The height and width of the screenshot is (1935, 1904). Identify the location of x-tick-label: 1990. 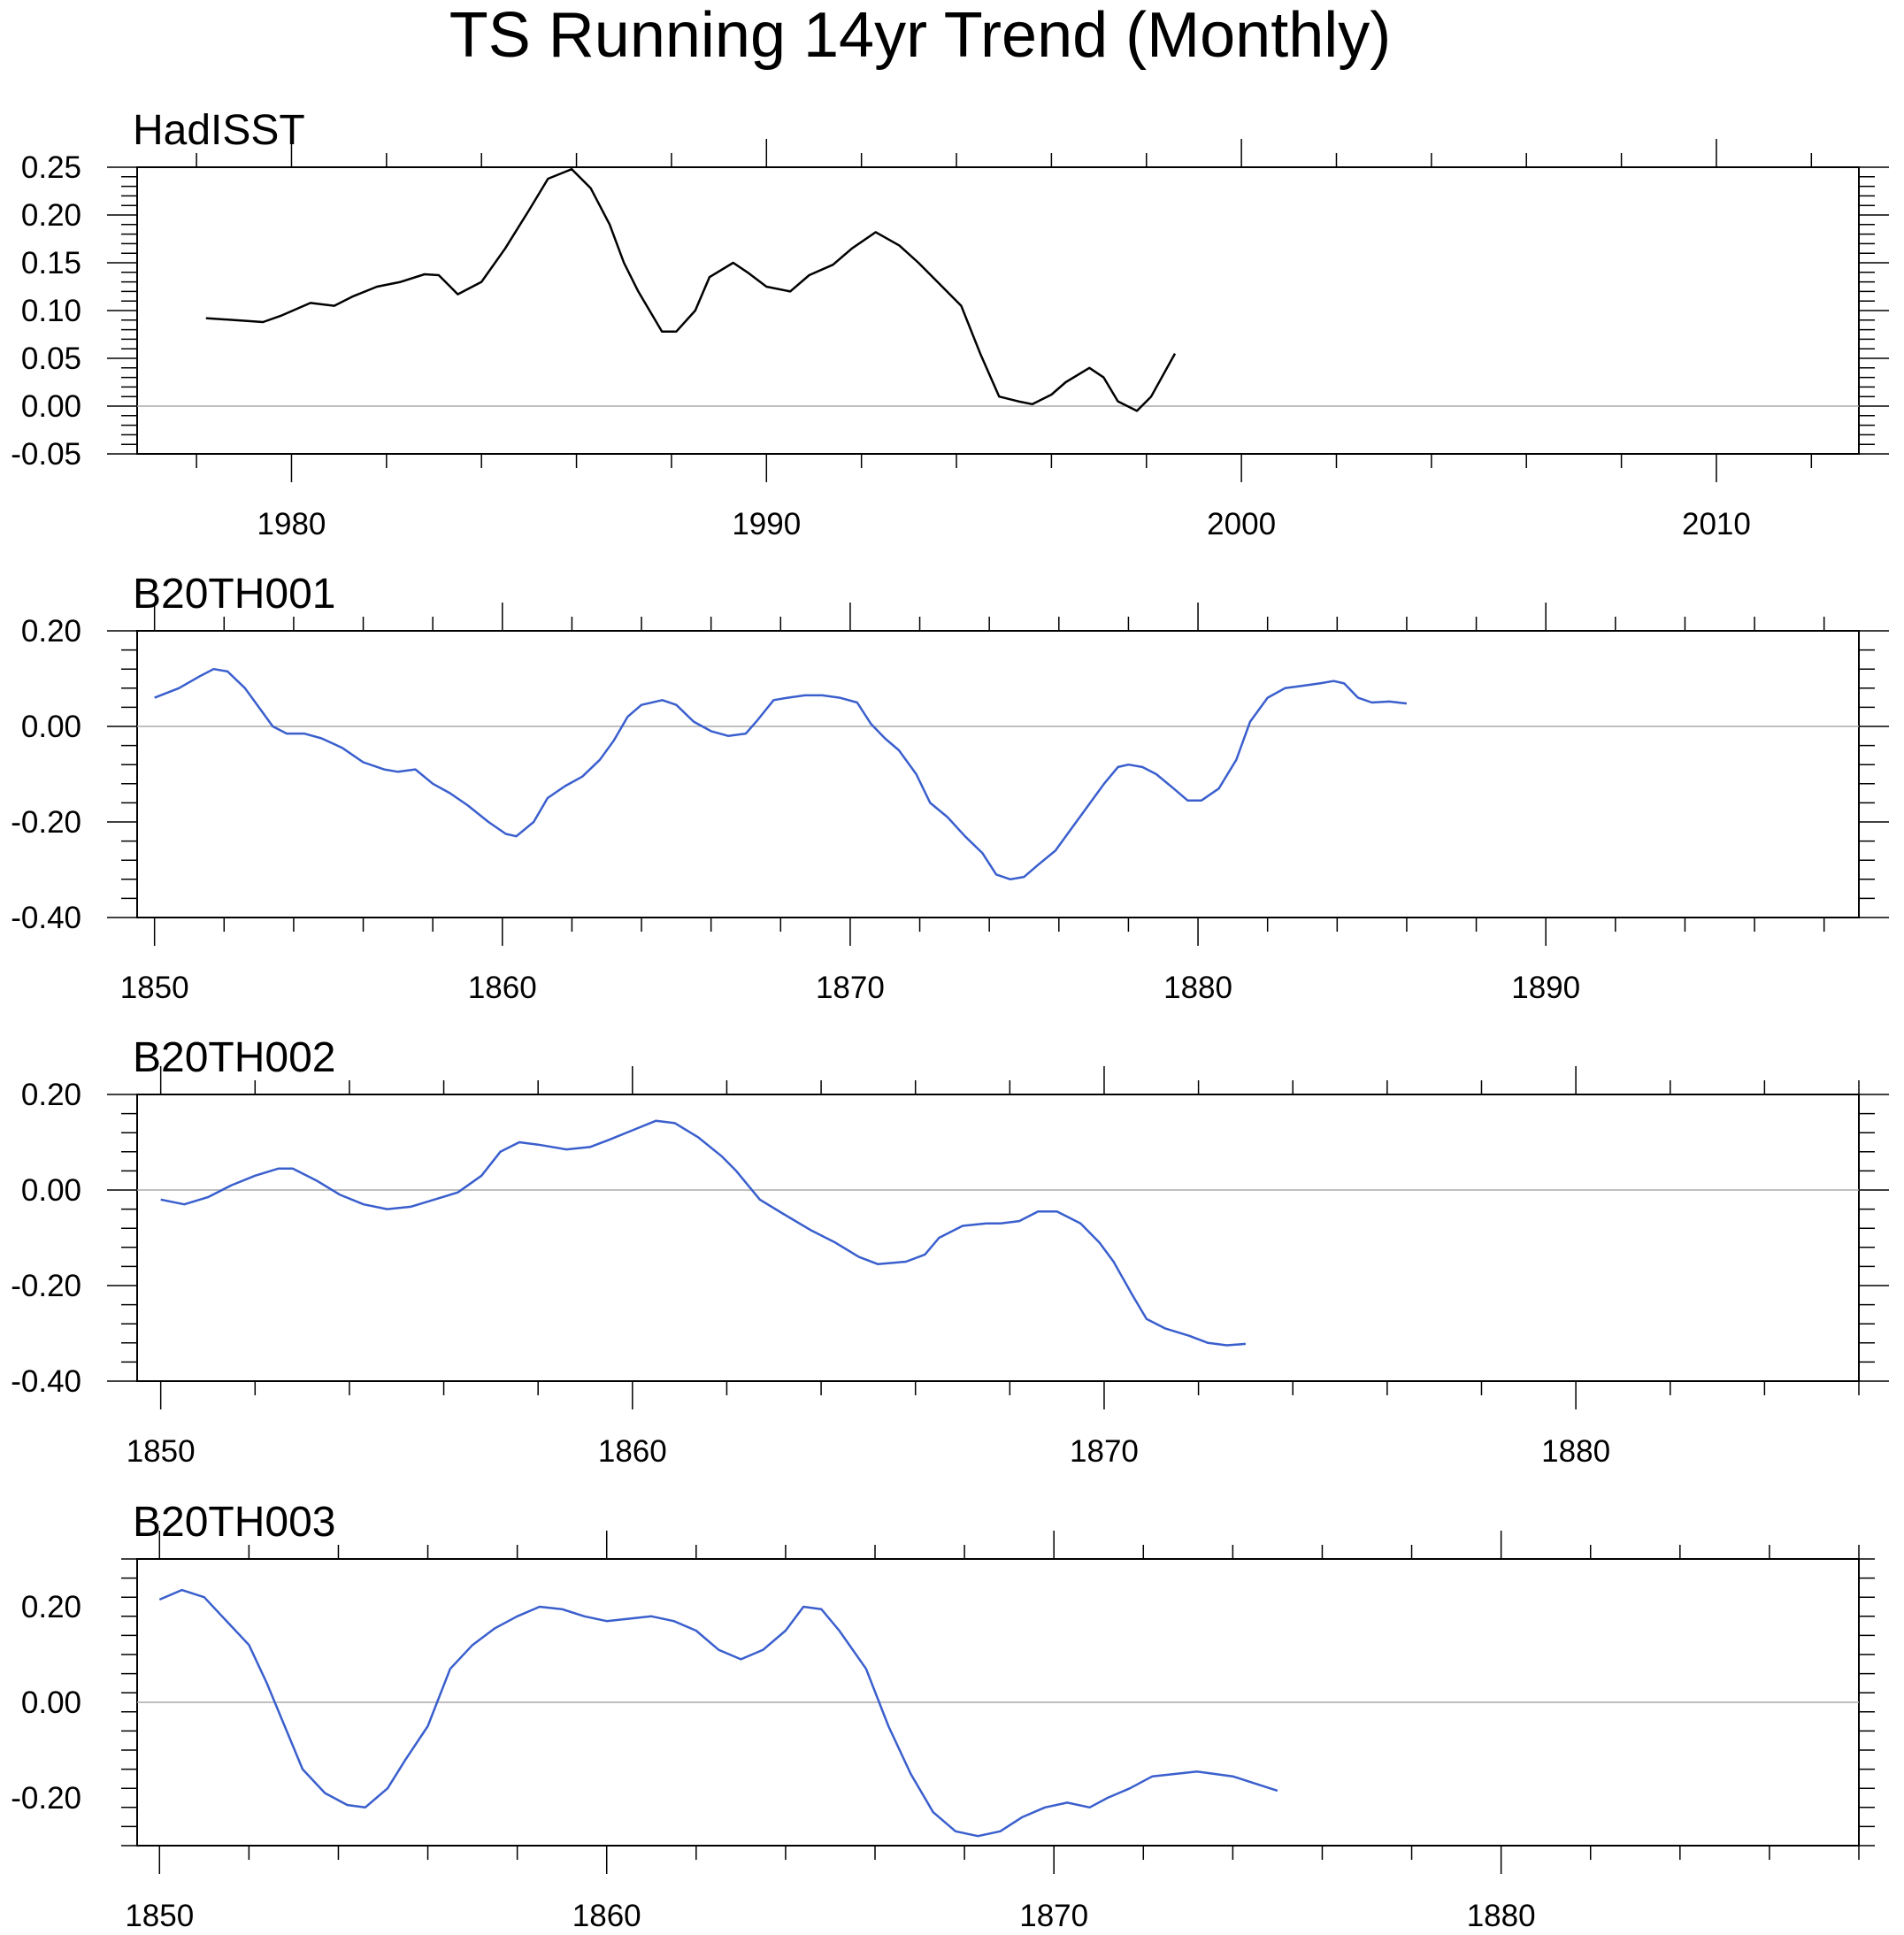
(766, 524).